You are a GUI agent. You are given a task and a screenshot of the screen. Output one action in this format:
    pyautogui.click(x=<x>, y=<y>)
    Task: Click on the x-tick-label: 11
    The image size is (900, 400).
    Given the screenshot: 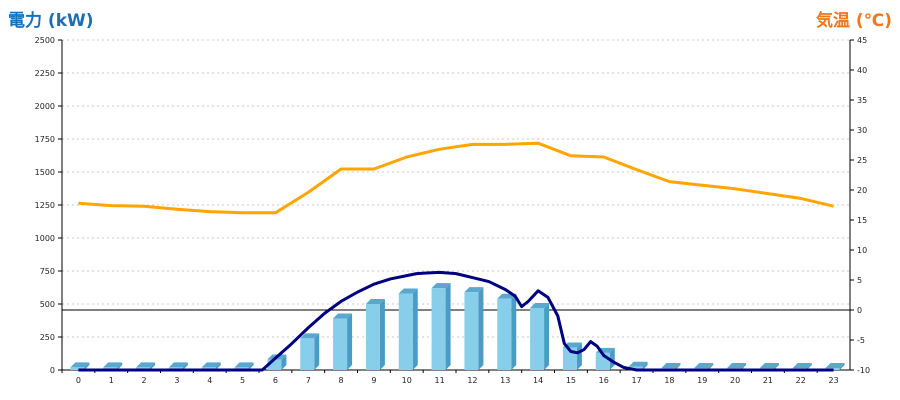 What is the action you would take?
    pyautogui.click(x=439, y=380)
    